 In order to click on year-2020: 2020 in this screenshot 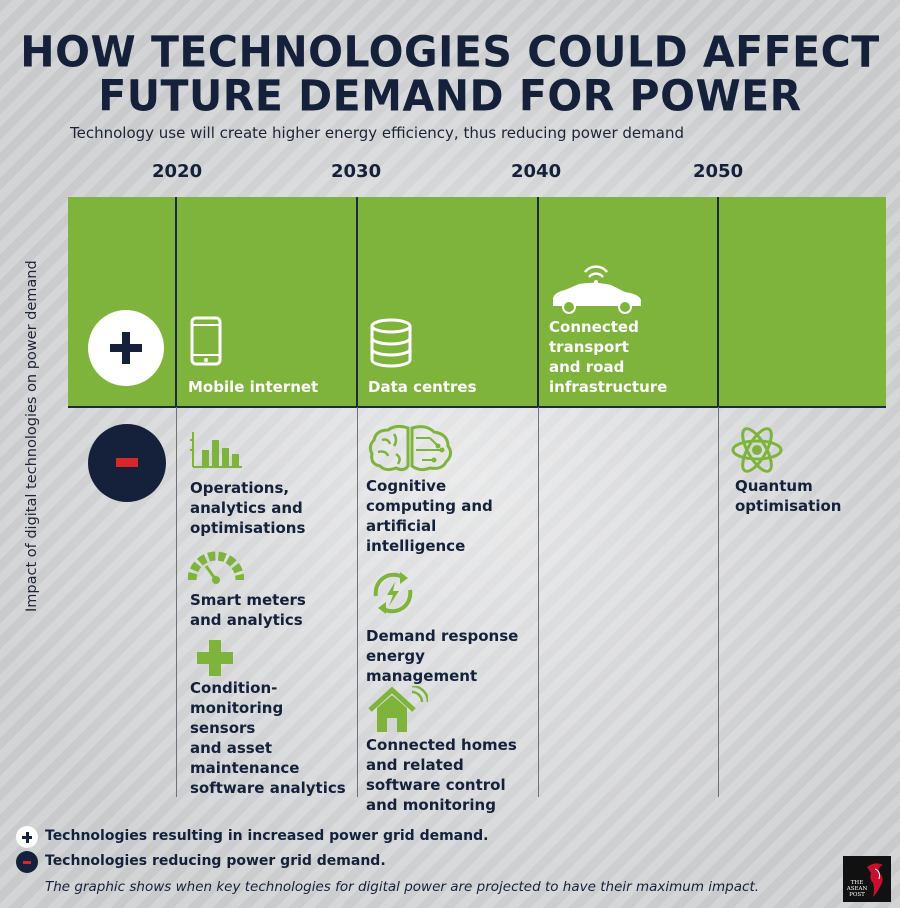, I will do `click(177, 171)`.